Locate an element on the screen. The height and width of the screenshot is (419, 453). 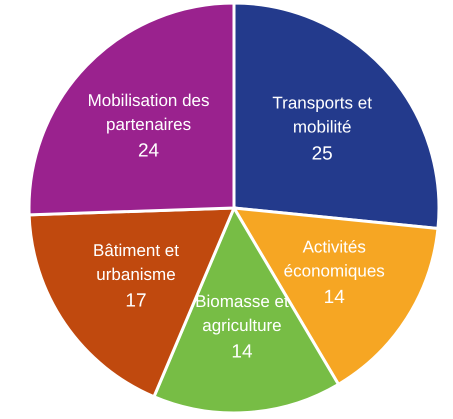
slice-label: Mobilisation des partenaires is located at coordinates (149, 112).